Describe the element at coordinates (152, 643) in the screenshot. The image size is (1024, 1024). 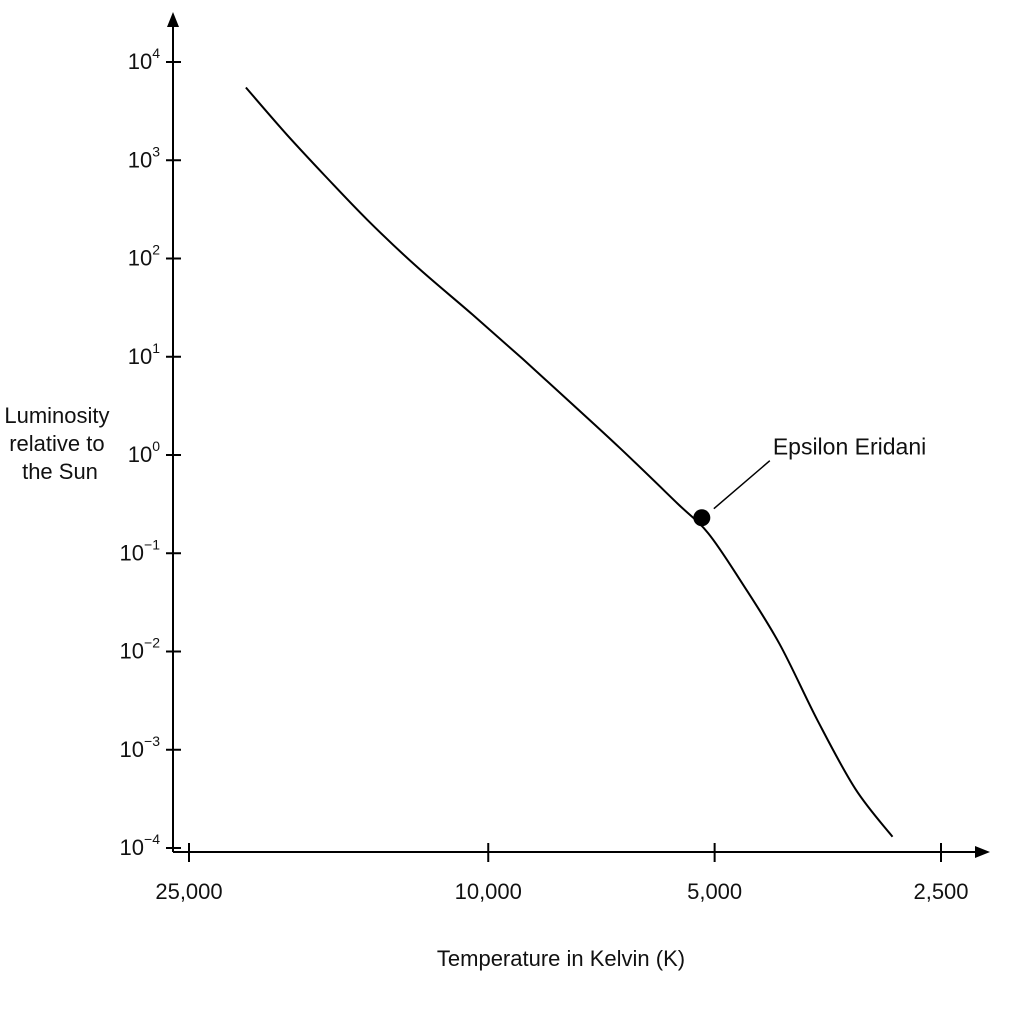
I see `y-tick-exponent: −2` at that location.